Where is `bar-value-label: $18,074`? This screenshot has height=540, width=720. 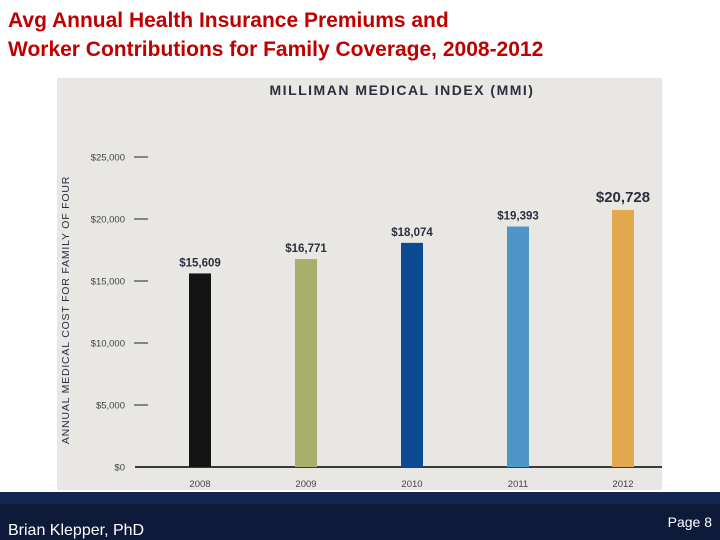 bar-value-label: $18,074 is located at coordinates (412, 233).